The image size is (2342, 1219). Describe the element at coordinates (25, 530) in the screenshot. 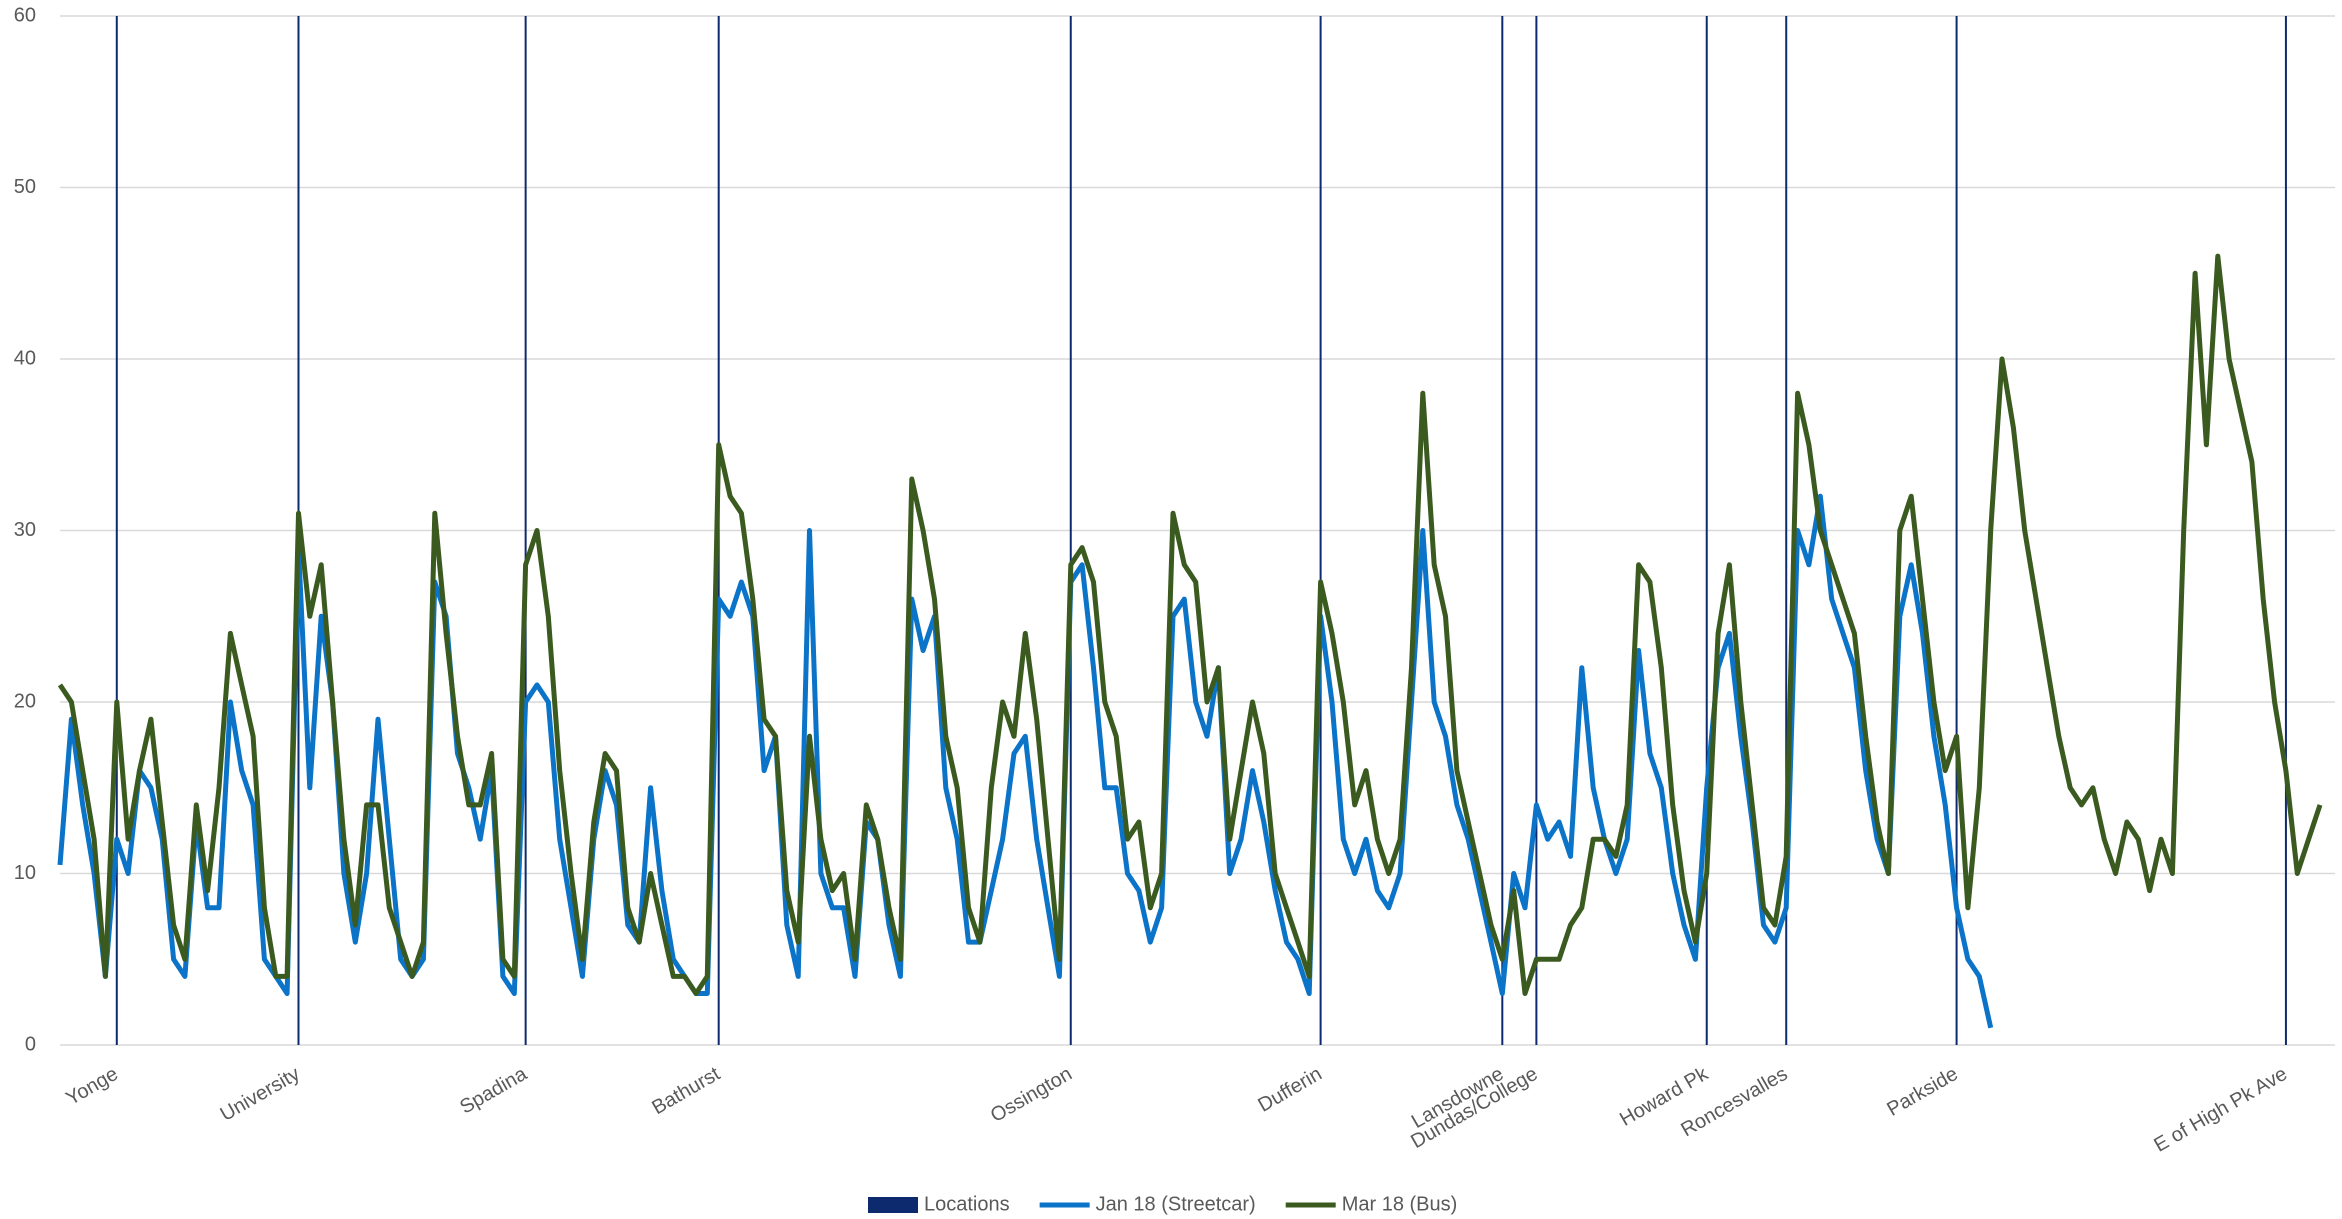

I see `y-tick-label: 30` at that location.